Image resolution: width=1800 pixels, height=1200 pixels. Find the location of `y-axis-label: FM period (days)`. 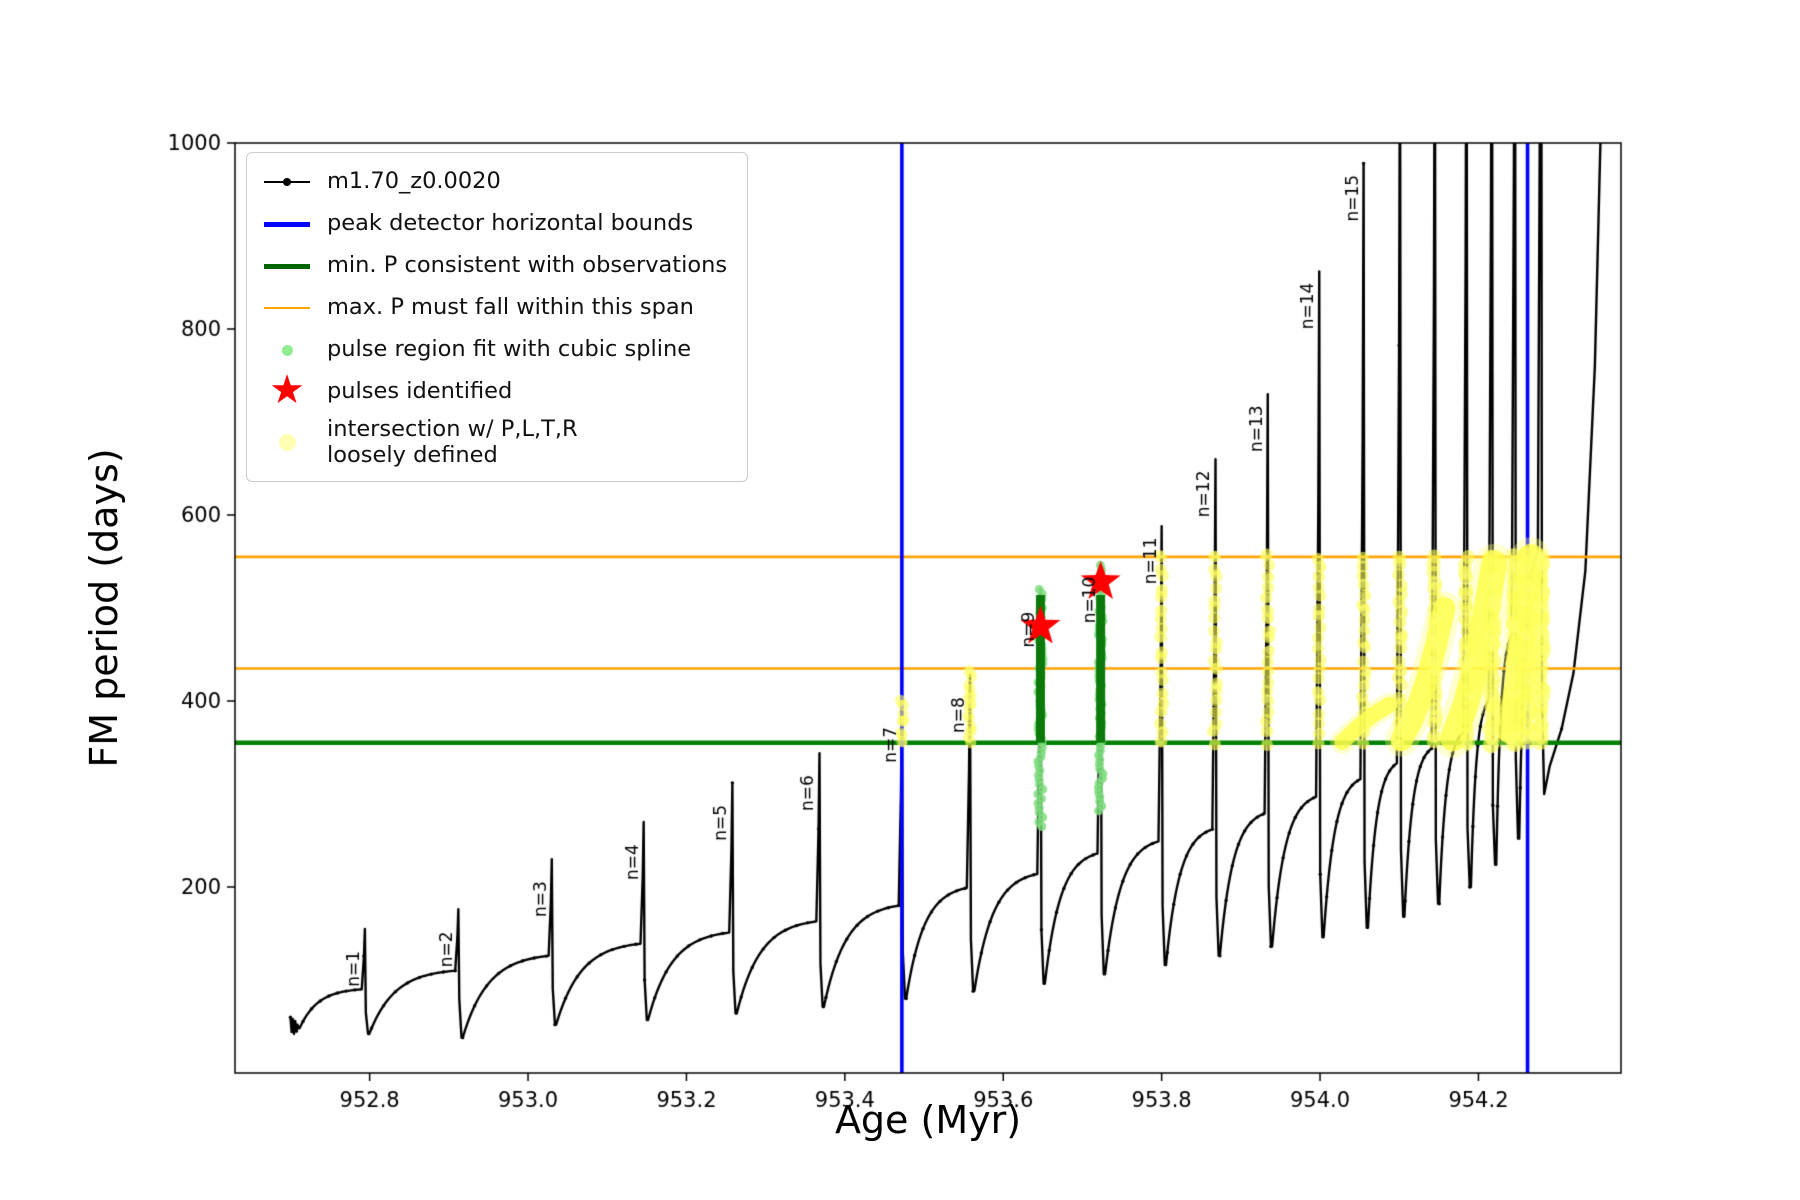

y-axis-label: FM period (days) is located at coordinates (104, 608).